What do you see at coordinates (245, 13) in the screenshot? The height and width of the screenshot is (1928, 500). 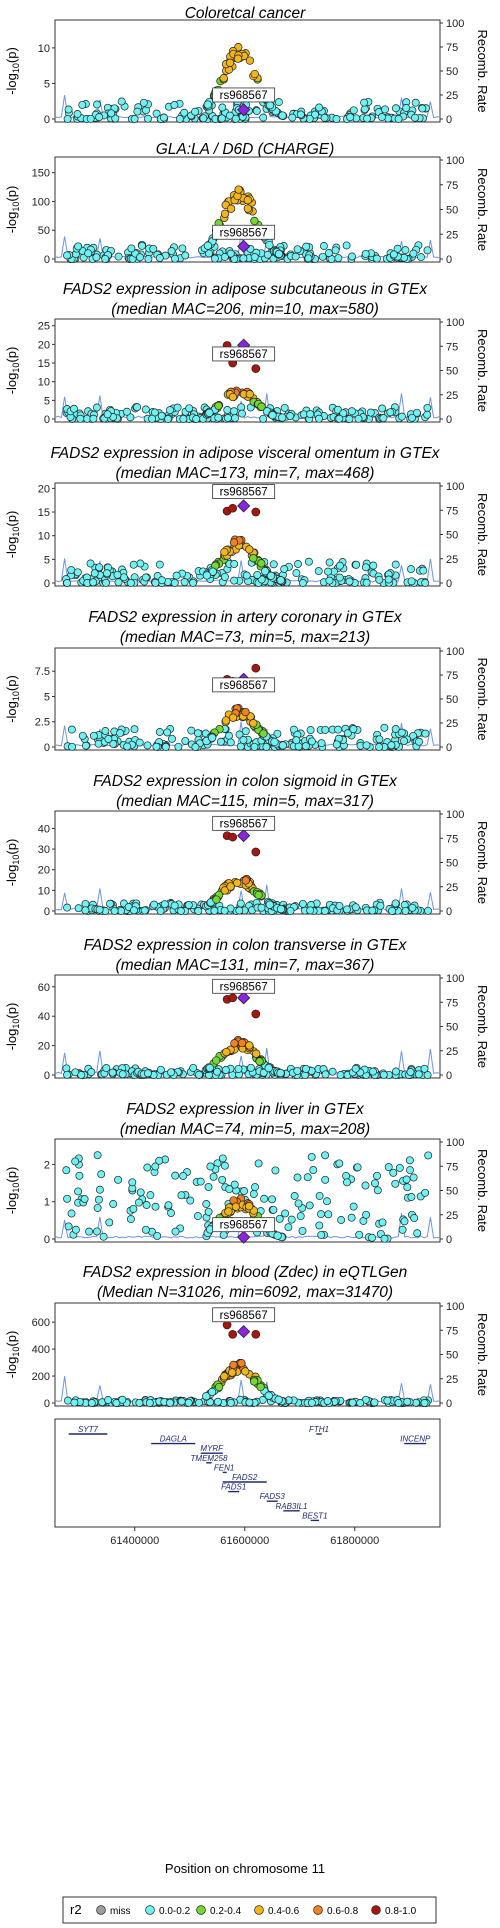 I see `panel-title: Coloretcal cancer` at bounding box center [245, 13].